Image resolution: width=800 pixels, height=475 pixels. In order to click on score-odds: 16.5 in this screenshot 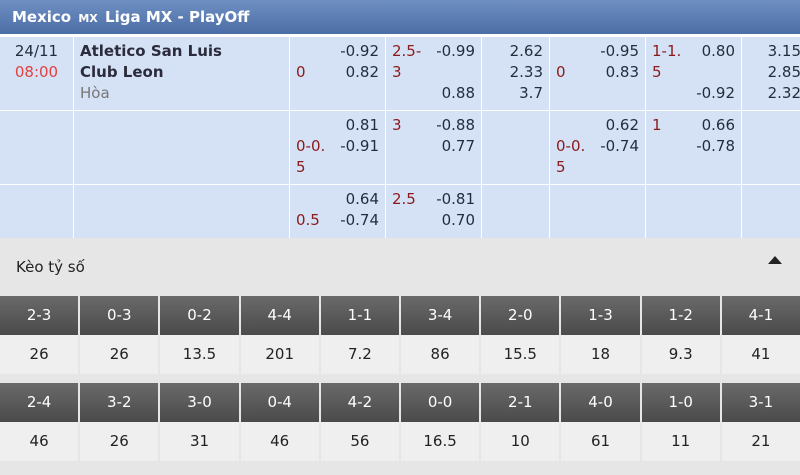, I will do `click(440, 441)`.